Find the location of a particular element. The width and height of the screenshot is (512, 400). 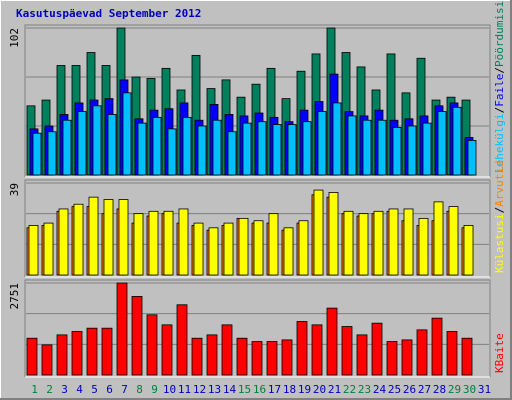

y-tick-label: 2751 is located at coordinates (14, 296).